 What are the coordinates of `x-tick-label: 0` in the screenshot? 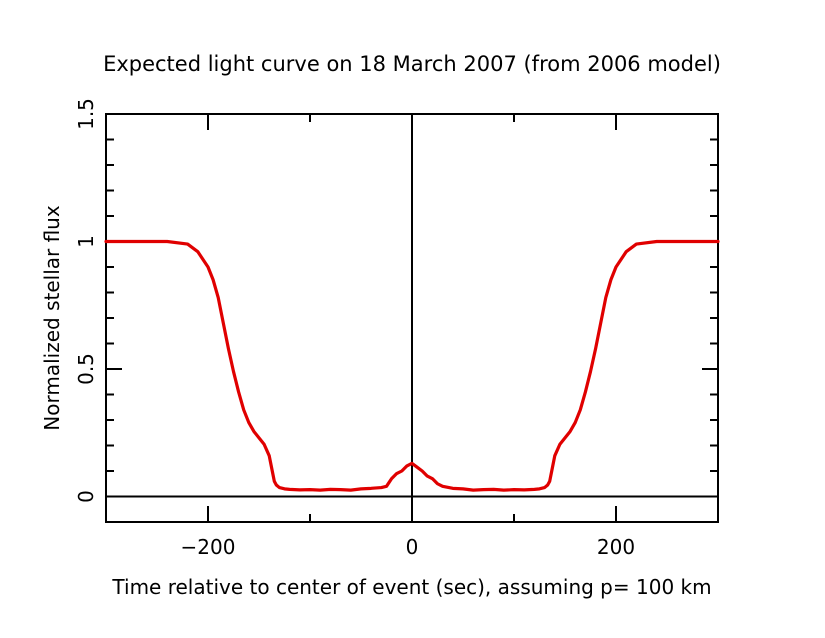 It's located at (412, 547).